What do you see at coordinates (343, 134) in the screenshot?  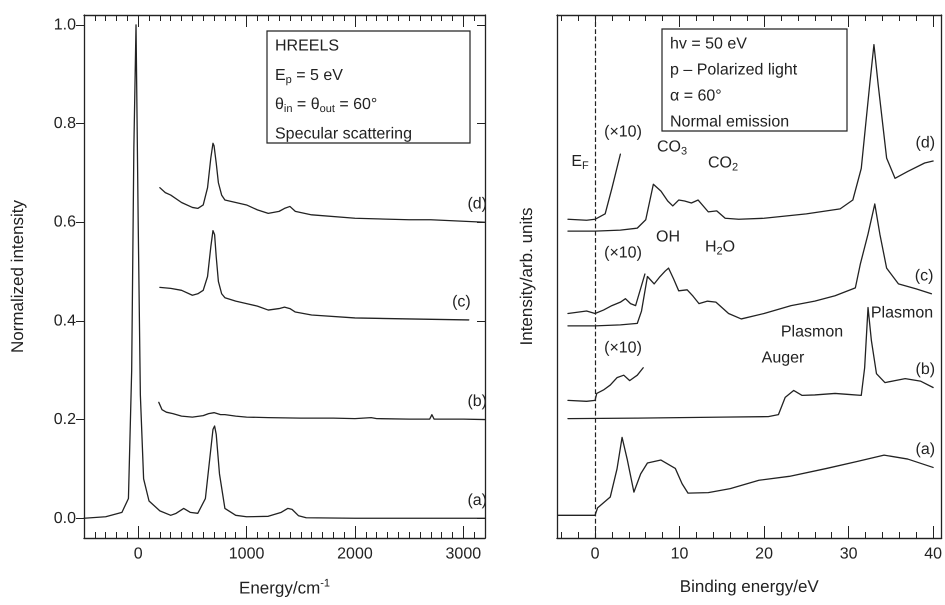 I see `annotation: Specular scattering` at bounding box center [343, 134].